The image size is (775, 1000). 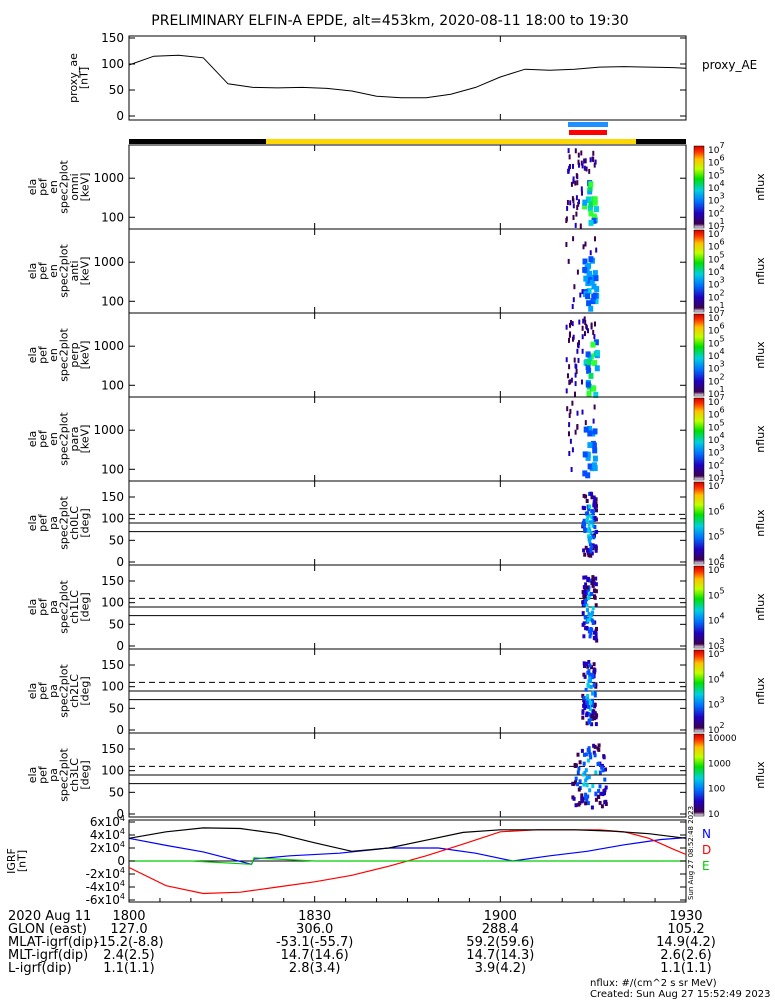 What do you see at coordinates (107, 847) in the screenshot?
I see `igrf-tick-label: 2x10⁴` at bounding box center [107, 847].